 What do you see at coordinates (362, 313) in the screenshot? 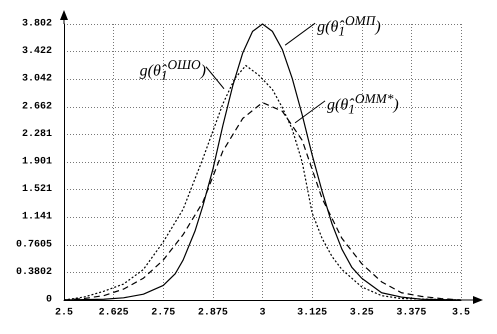
I see `x-tick-label: 3.25` at bounding box center [362, 313].